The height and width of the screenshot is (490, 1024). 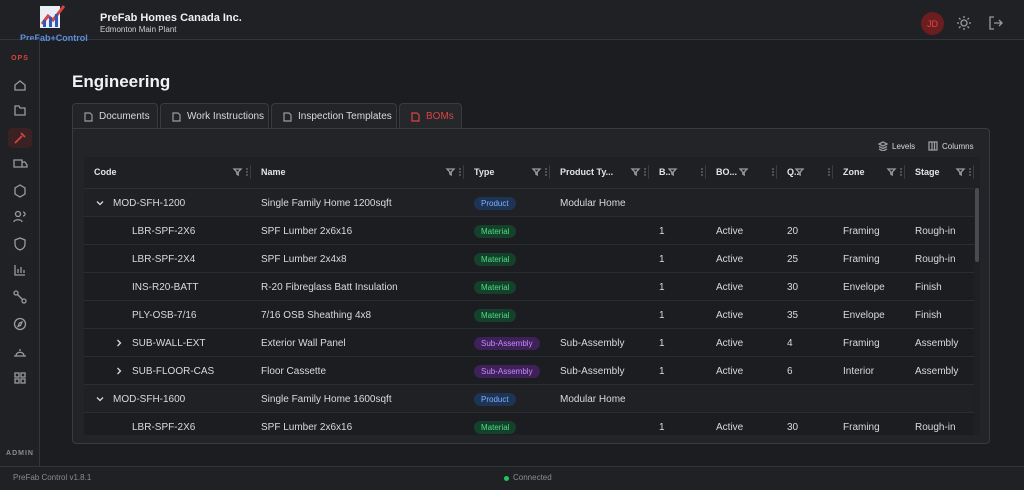 I want to click on nav-explore, so click(x=20, y=324).